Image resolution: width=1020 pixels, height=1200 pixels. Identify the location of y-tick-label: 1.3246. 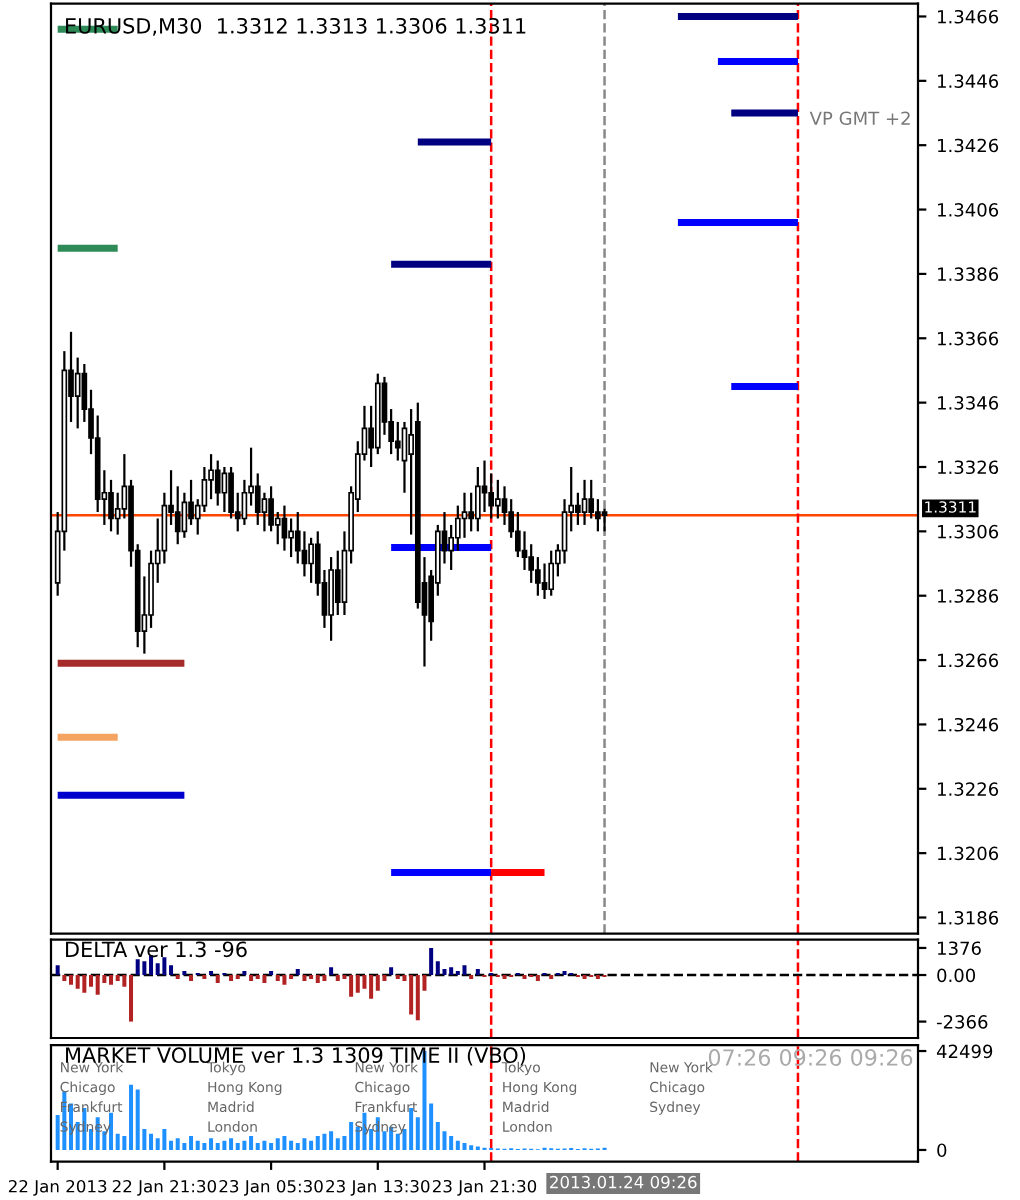
(968, 724).